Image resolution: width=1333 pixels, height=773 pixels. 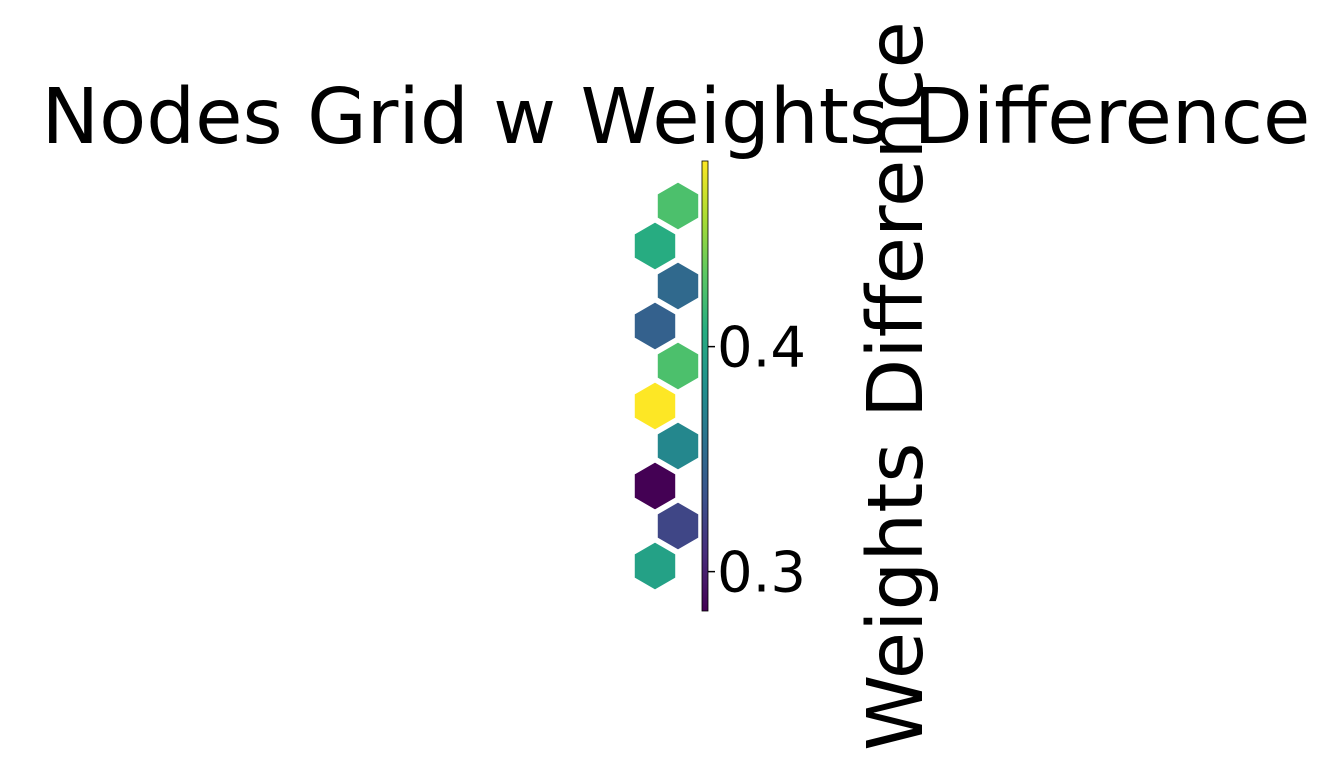 I want to click on colorbar: 0.3 0.4, so click(x=753, y=386).